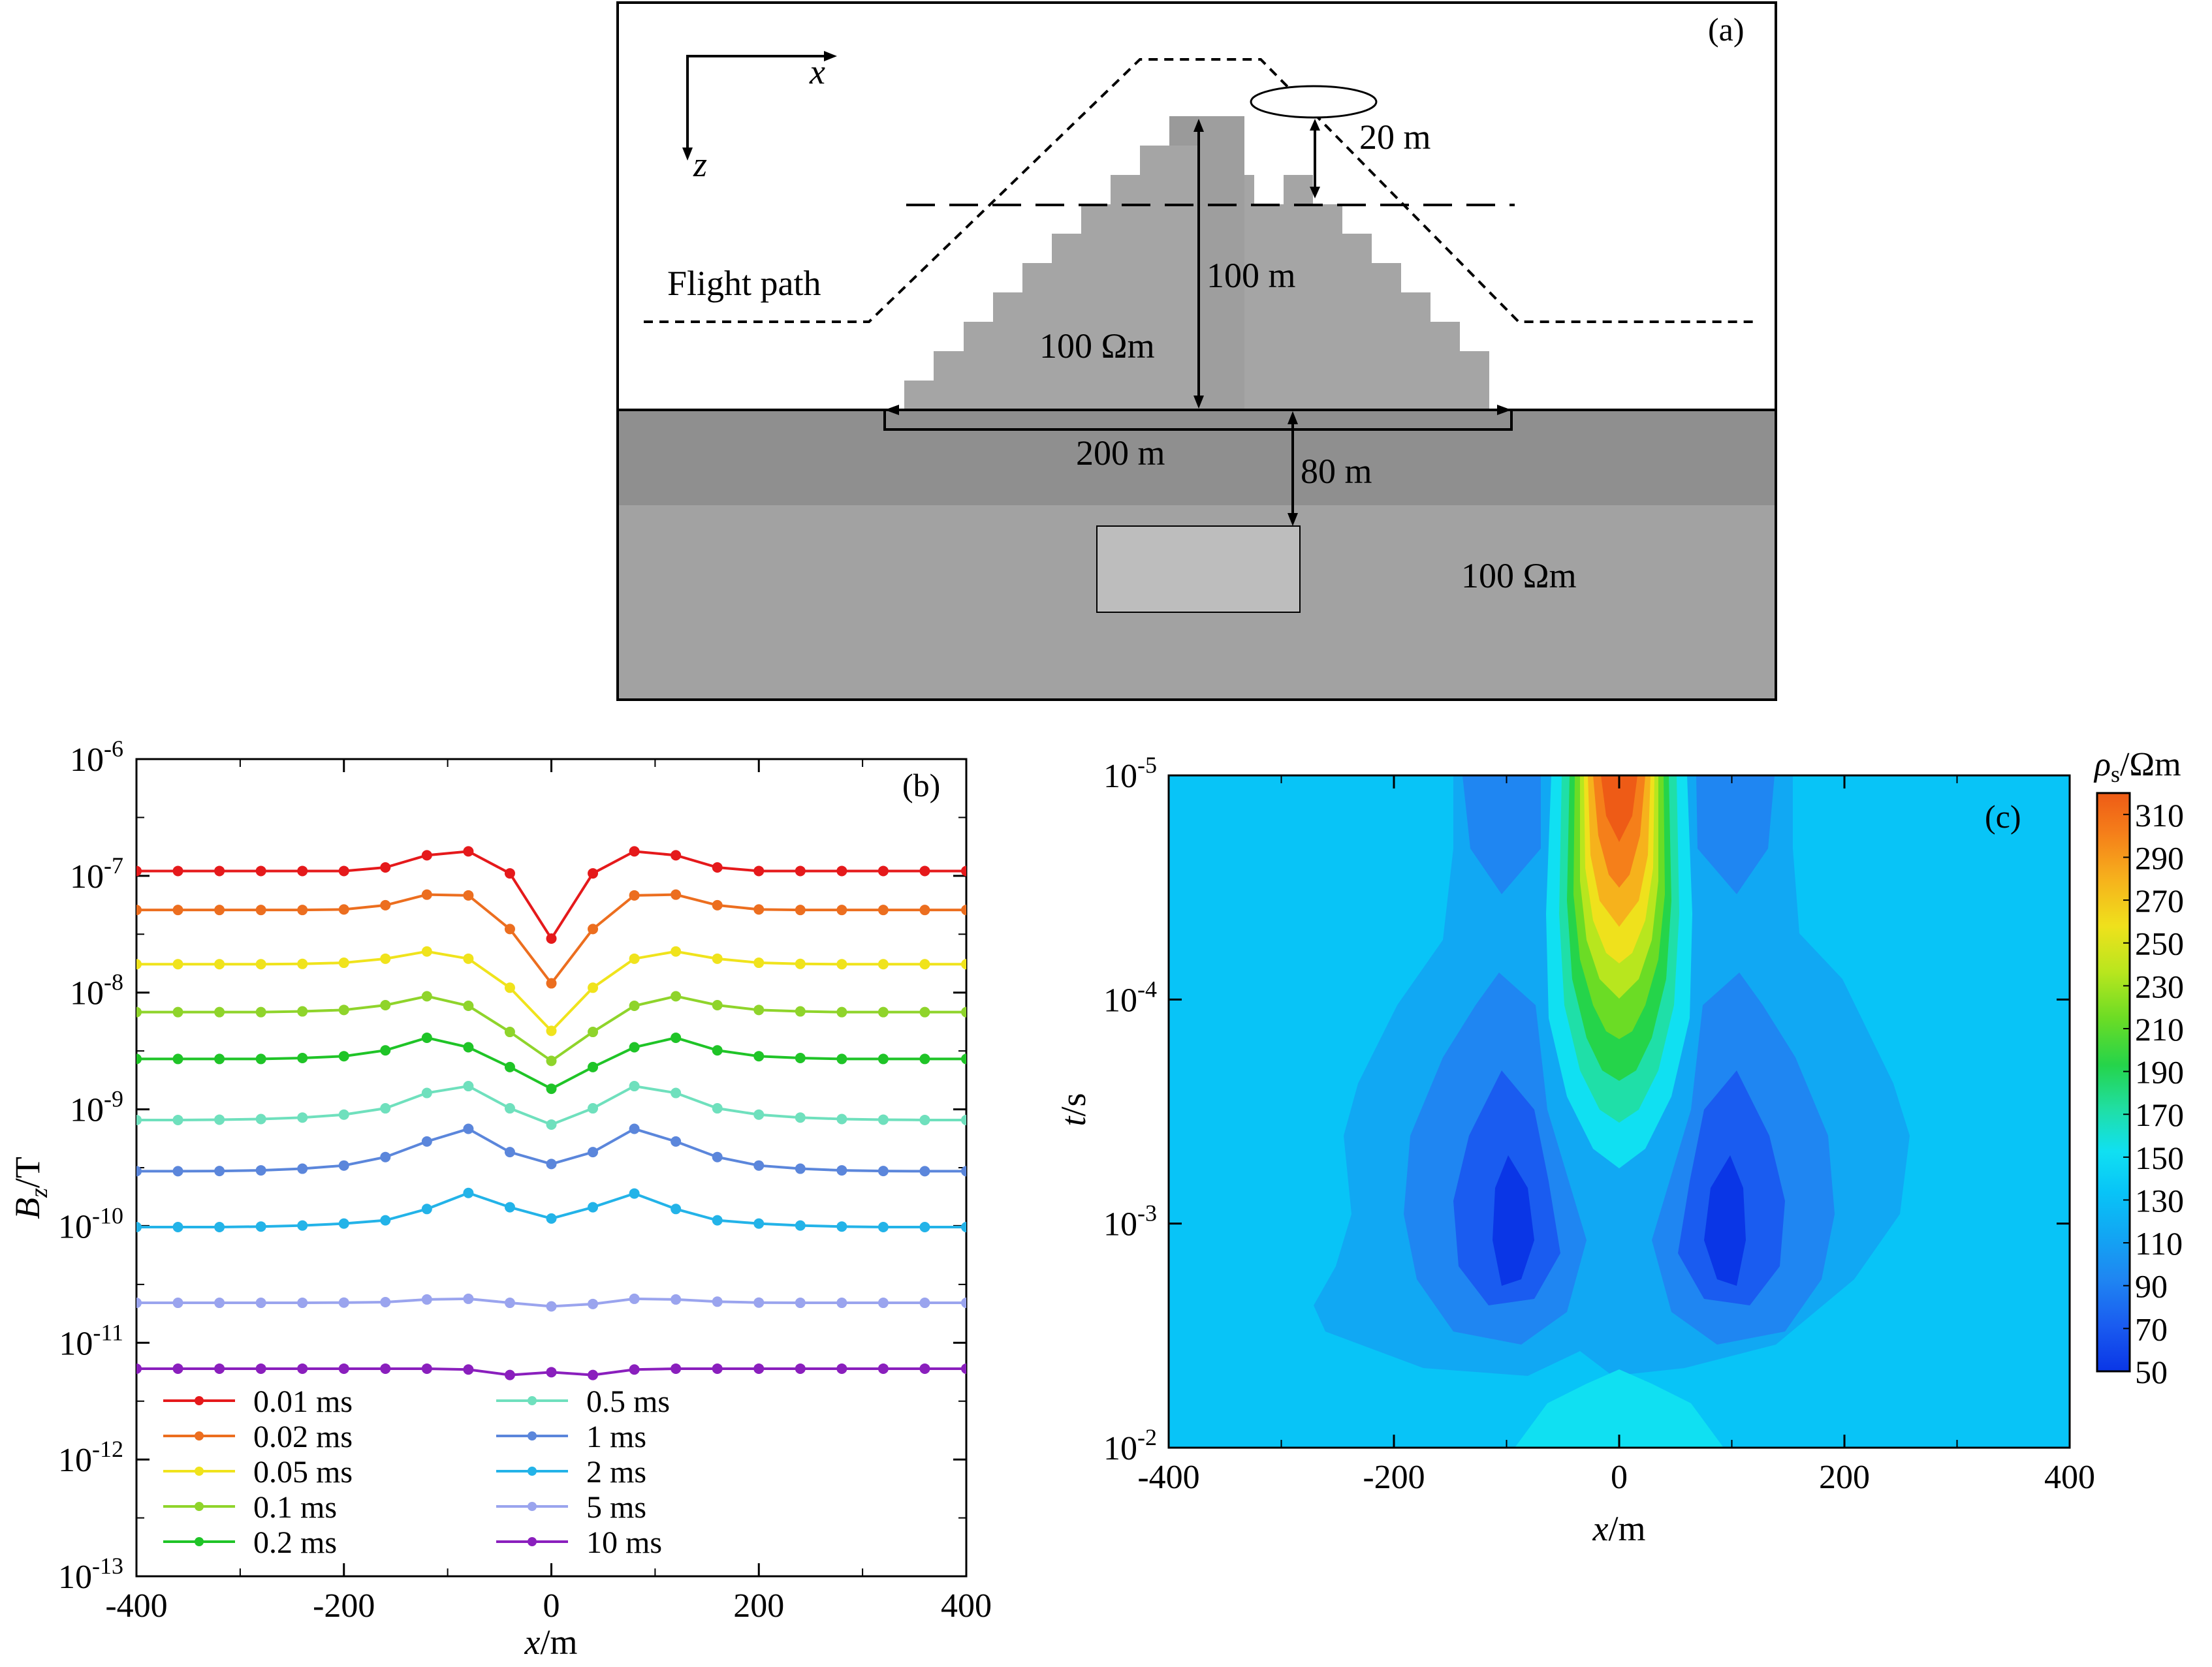 This screenshot has height=1667, width=2212. Describe the element at coordinates (1504, 410) in the screenshot. I see `width-dim-arrow-right-icon` at that location.